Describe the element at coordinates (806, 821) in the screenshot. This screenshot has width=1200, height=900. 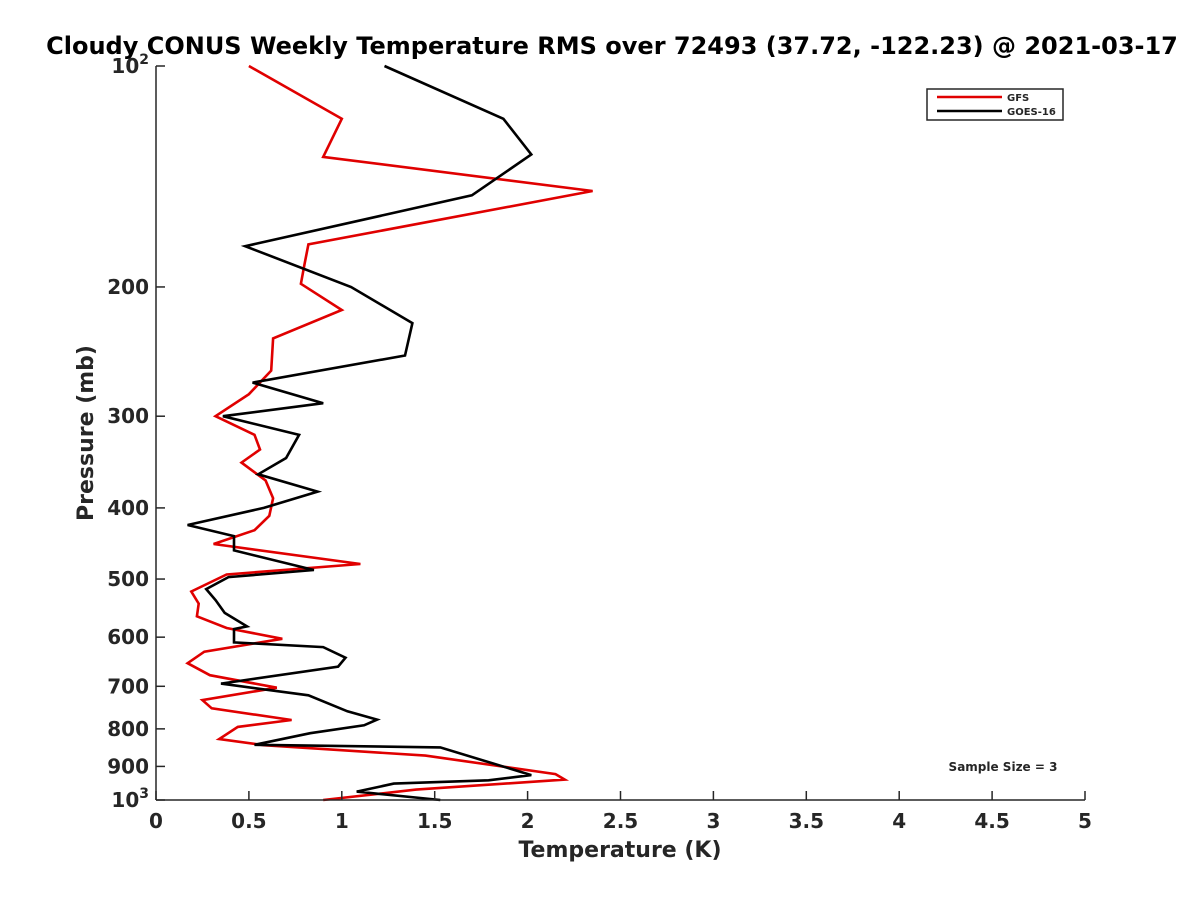
I see `x-tick-label: 3.5` at that location.